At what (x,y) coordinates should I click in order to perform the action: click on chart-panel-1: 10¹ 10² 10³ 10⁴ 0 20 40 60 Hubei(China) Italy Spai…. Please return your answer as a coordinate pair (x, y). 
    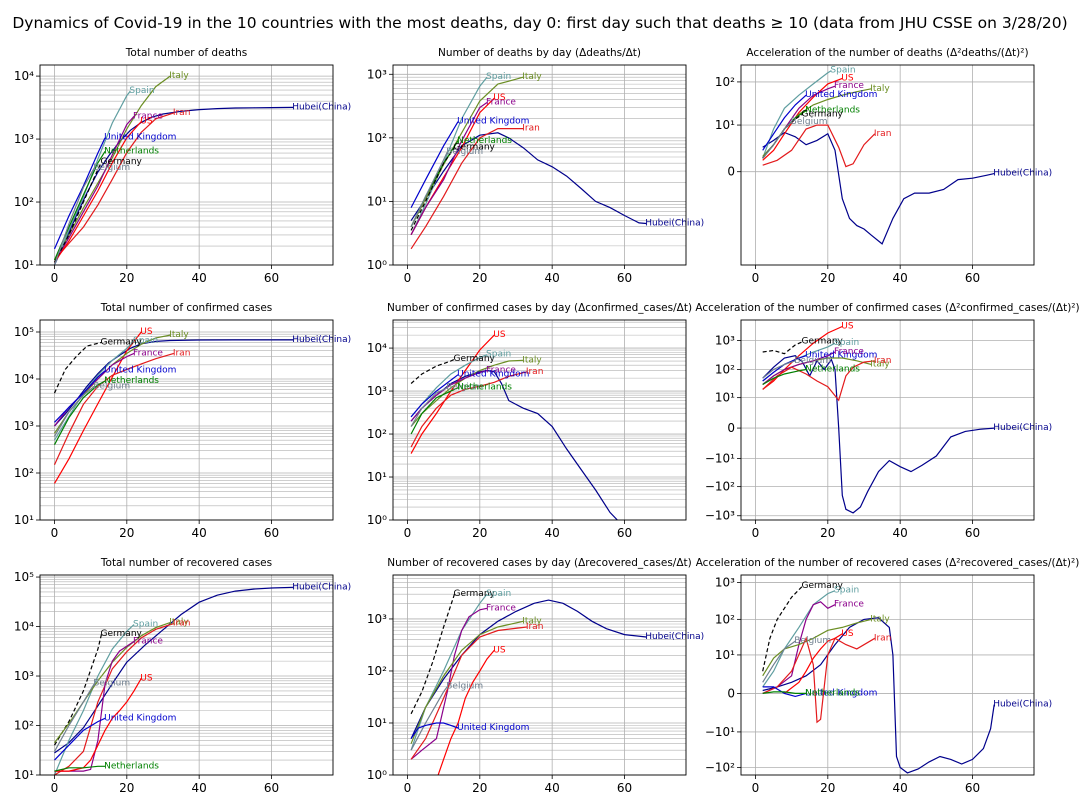
    Looking at the image, I should click on (182, 166).